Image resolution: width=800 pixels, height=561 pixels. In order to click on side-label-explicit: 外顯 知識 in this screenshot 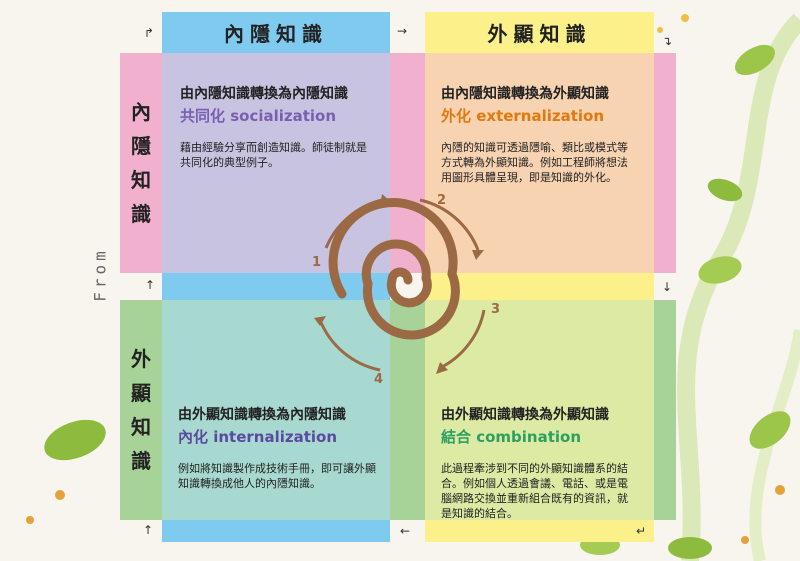, I will do `click(141, 410)`.